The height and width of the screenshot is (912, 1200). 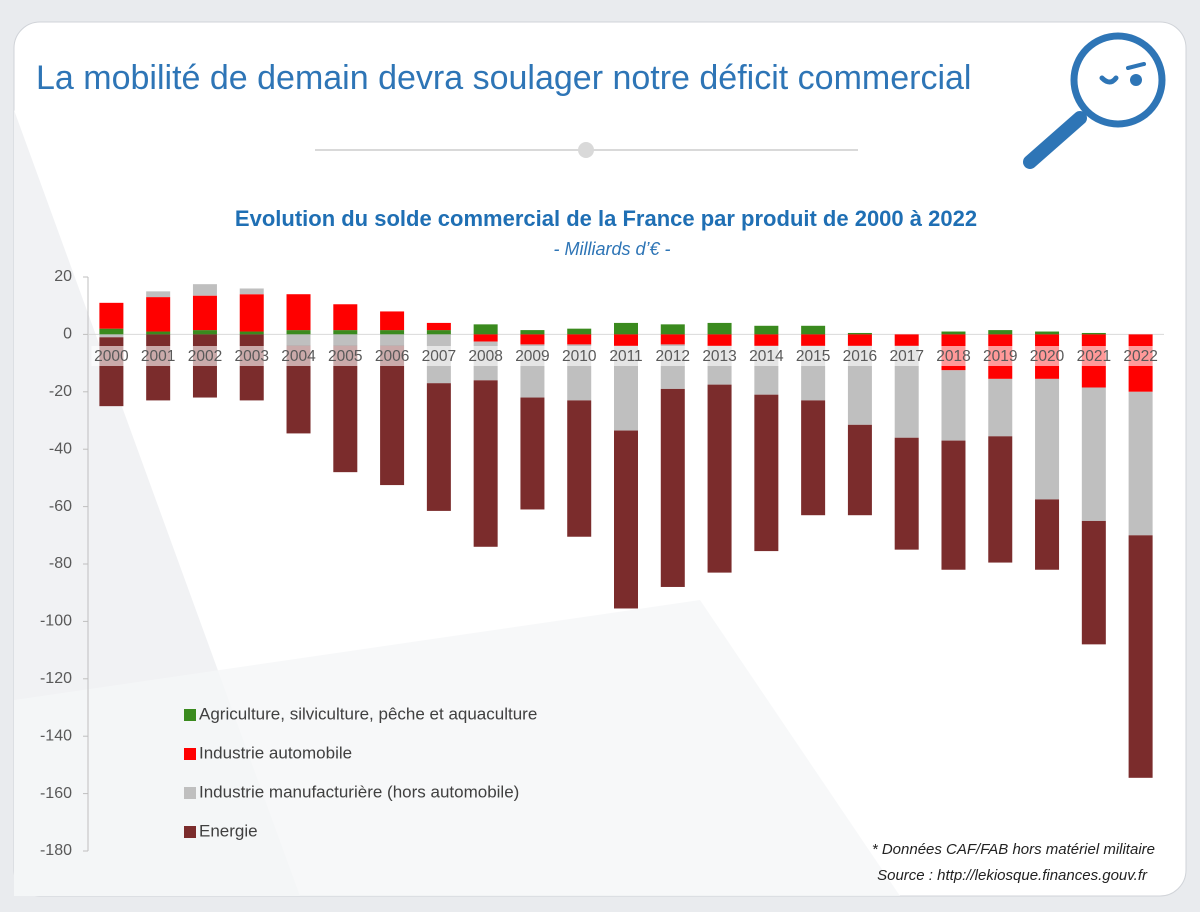 I want to click on y-tick-label: -20, so click(x=60, y=391).